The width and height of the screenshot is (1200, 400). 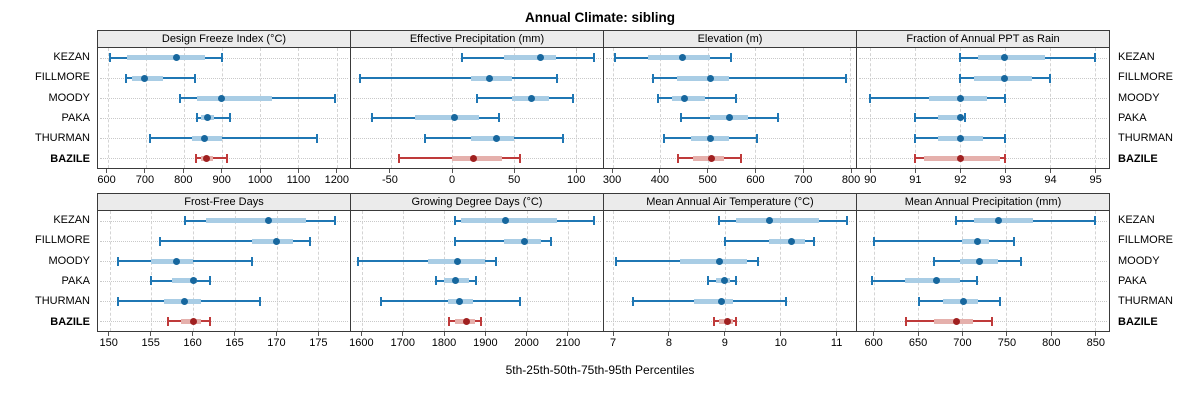 I want to click on panel-plot-effective-precipitation-mm, so click(x=477, y=108).